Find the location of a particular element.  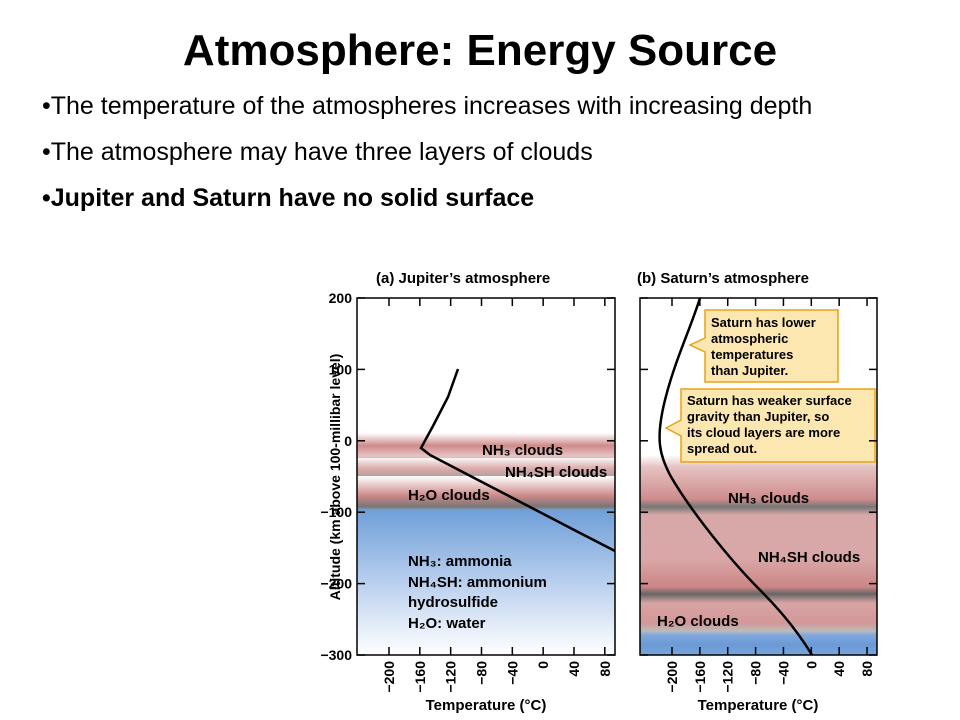

x-tick-label-b: 0 is located at coordinates (811, 665).